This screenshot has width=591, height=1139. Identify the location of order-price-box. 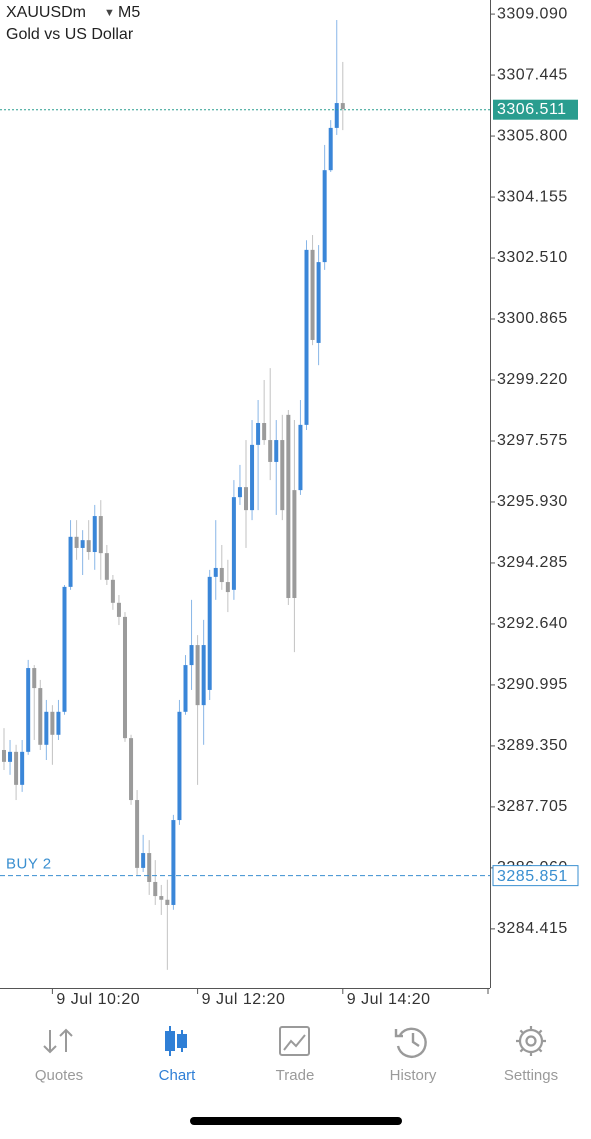
(535, 876).